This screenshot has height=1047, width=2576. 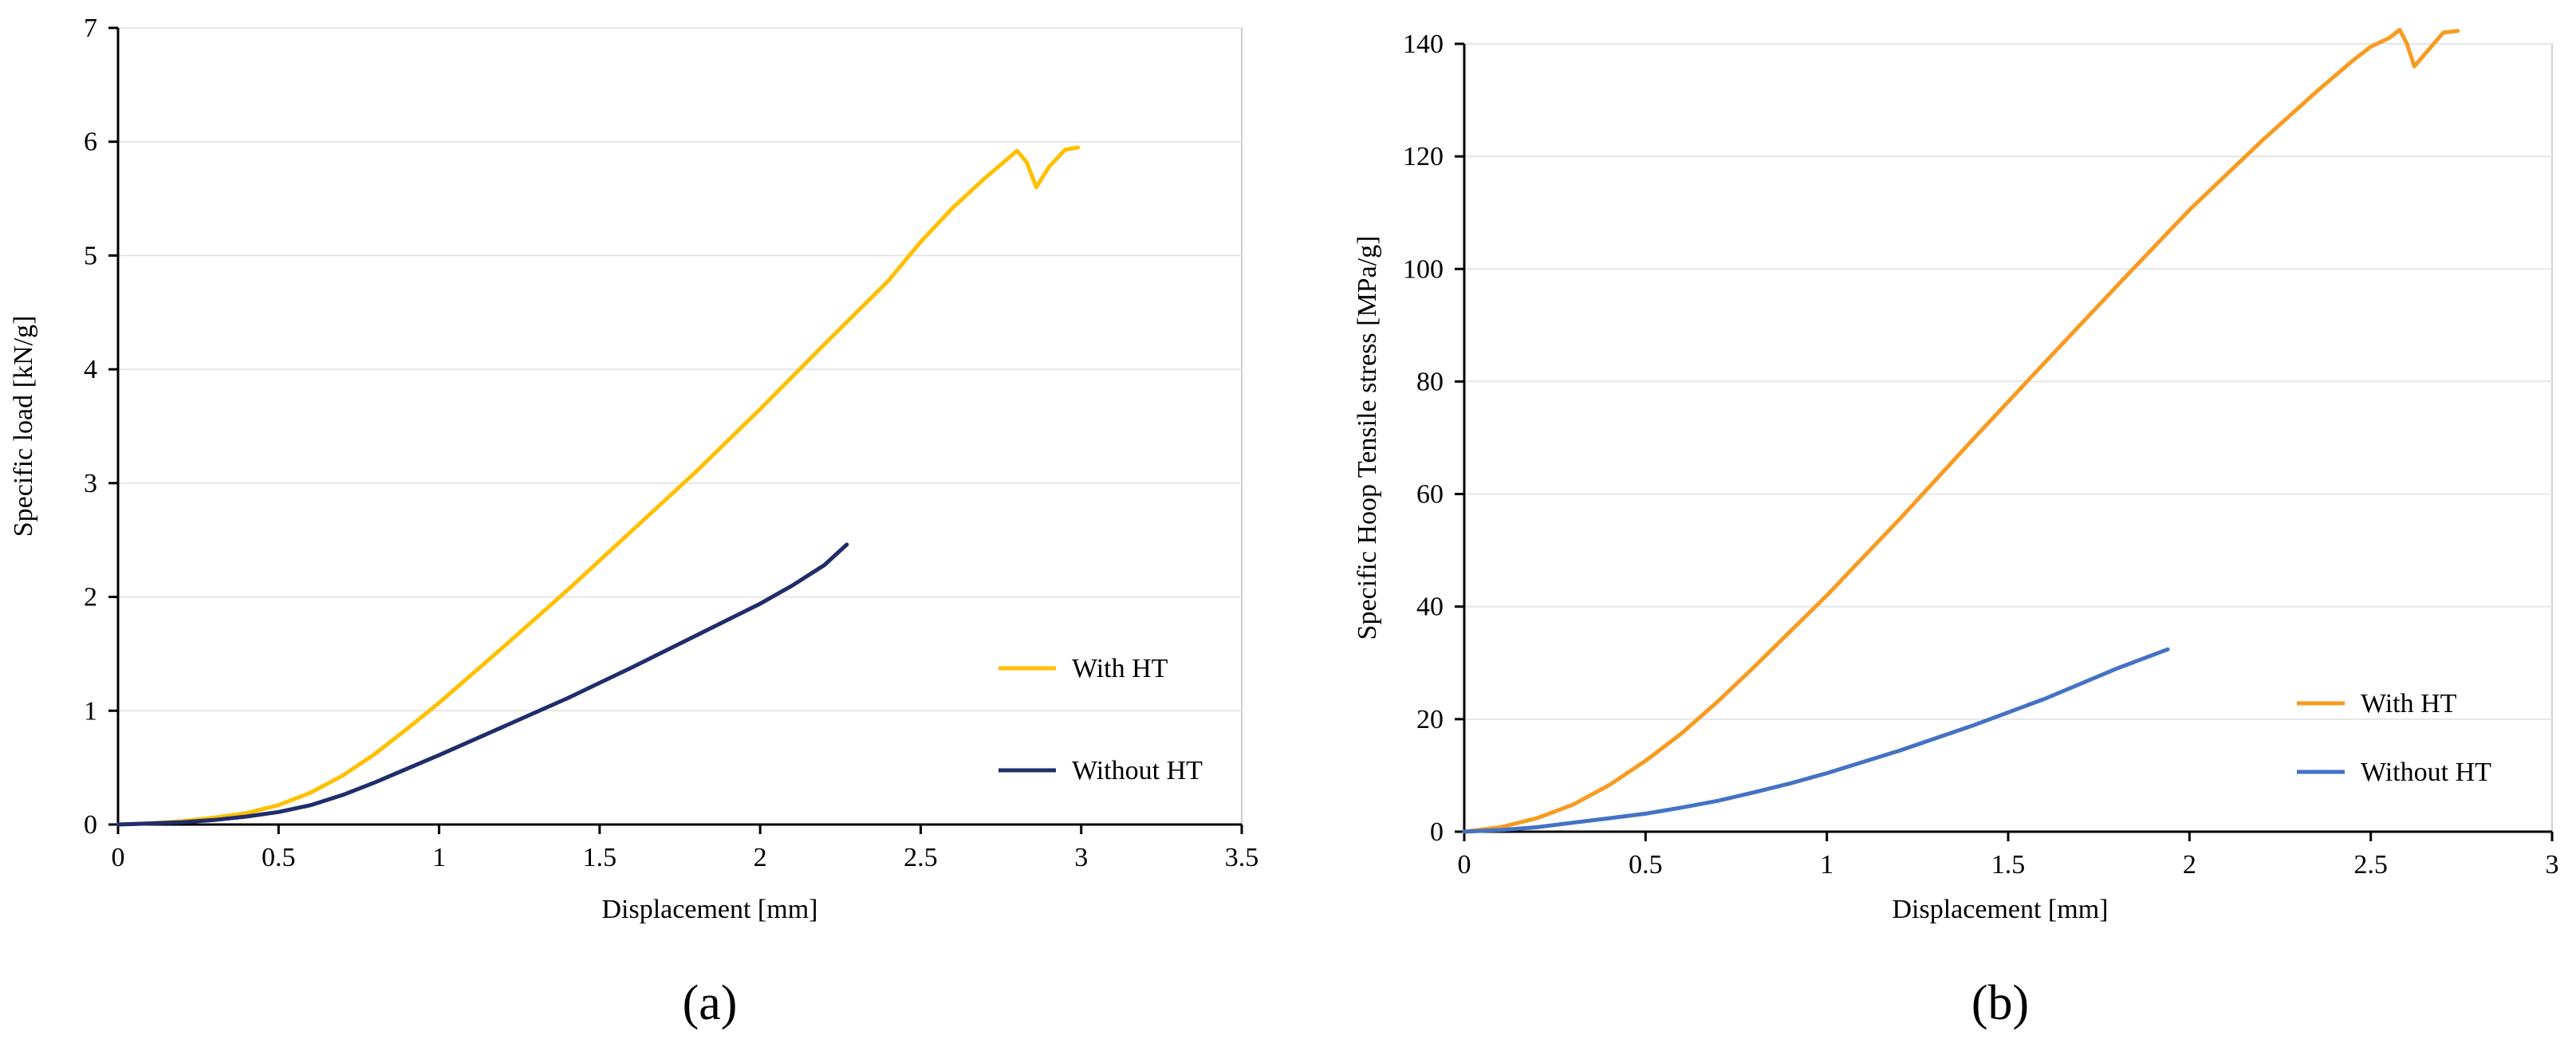 I want to click on y-tick-label: 60, so click(x=1430, y=495).